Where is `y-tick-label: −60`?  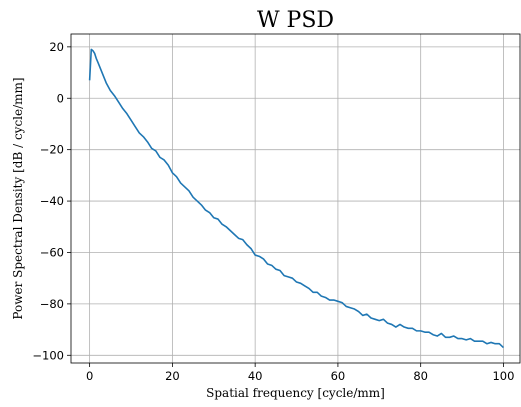
y-tick-label: −60 is located at coordinates (52, 252).